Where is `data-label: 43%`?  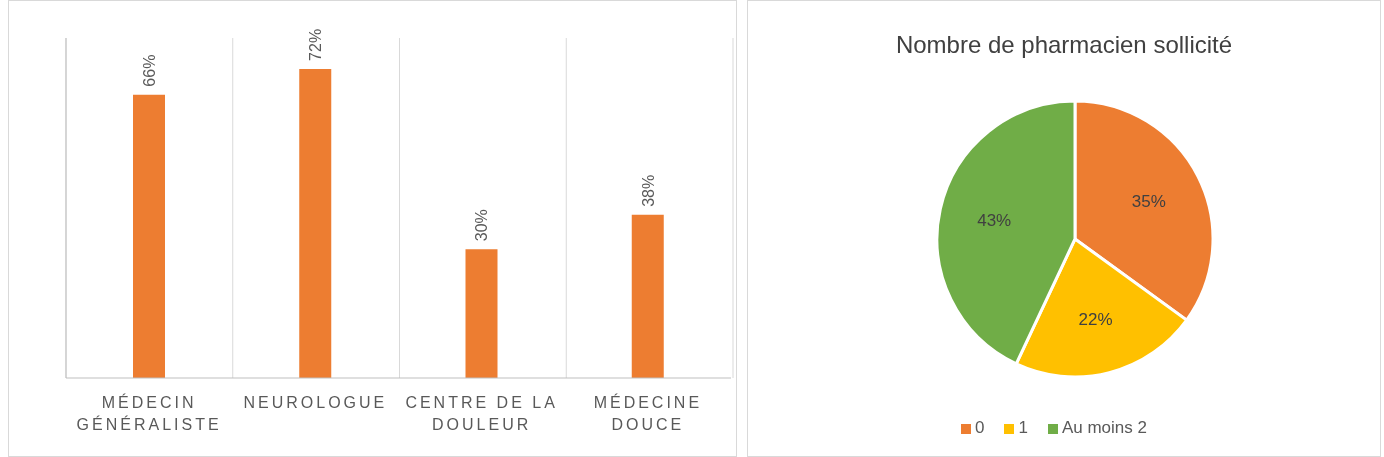
data-label: 43% is located at coordinates (994, 221).